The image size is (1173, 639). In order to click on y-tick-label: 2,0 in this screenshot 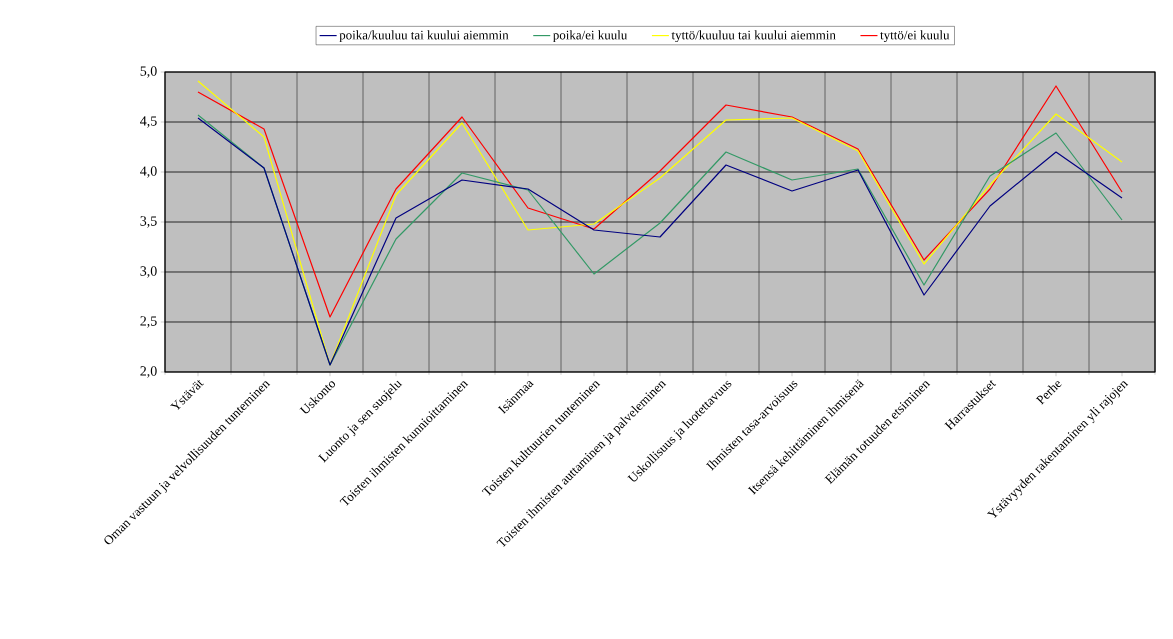, I will do `click(148, 372)`.